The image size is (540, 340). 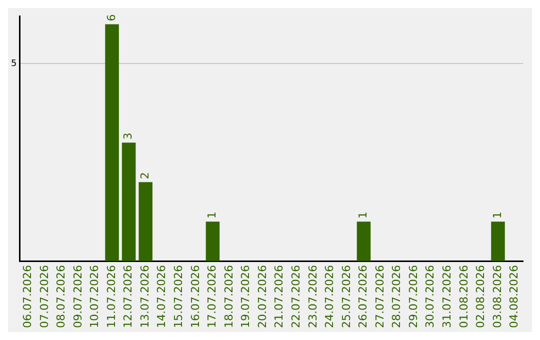 I want to click on x-tick-label: 21.07.2026, so click(x=279, y=296).